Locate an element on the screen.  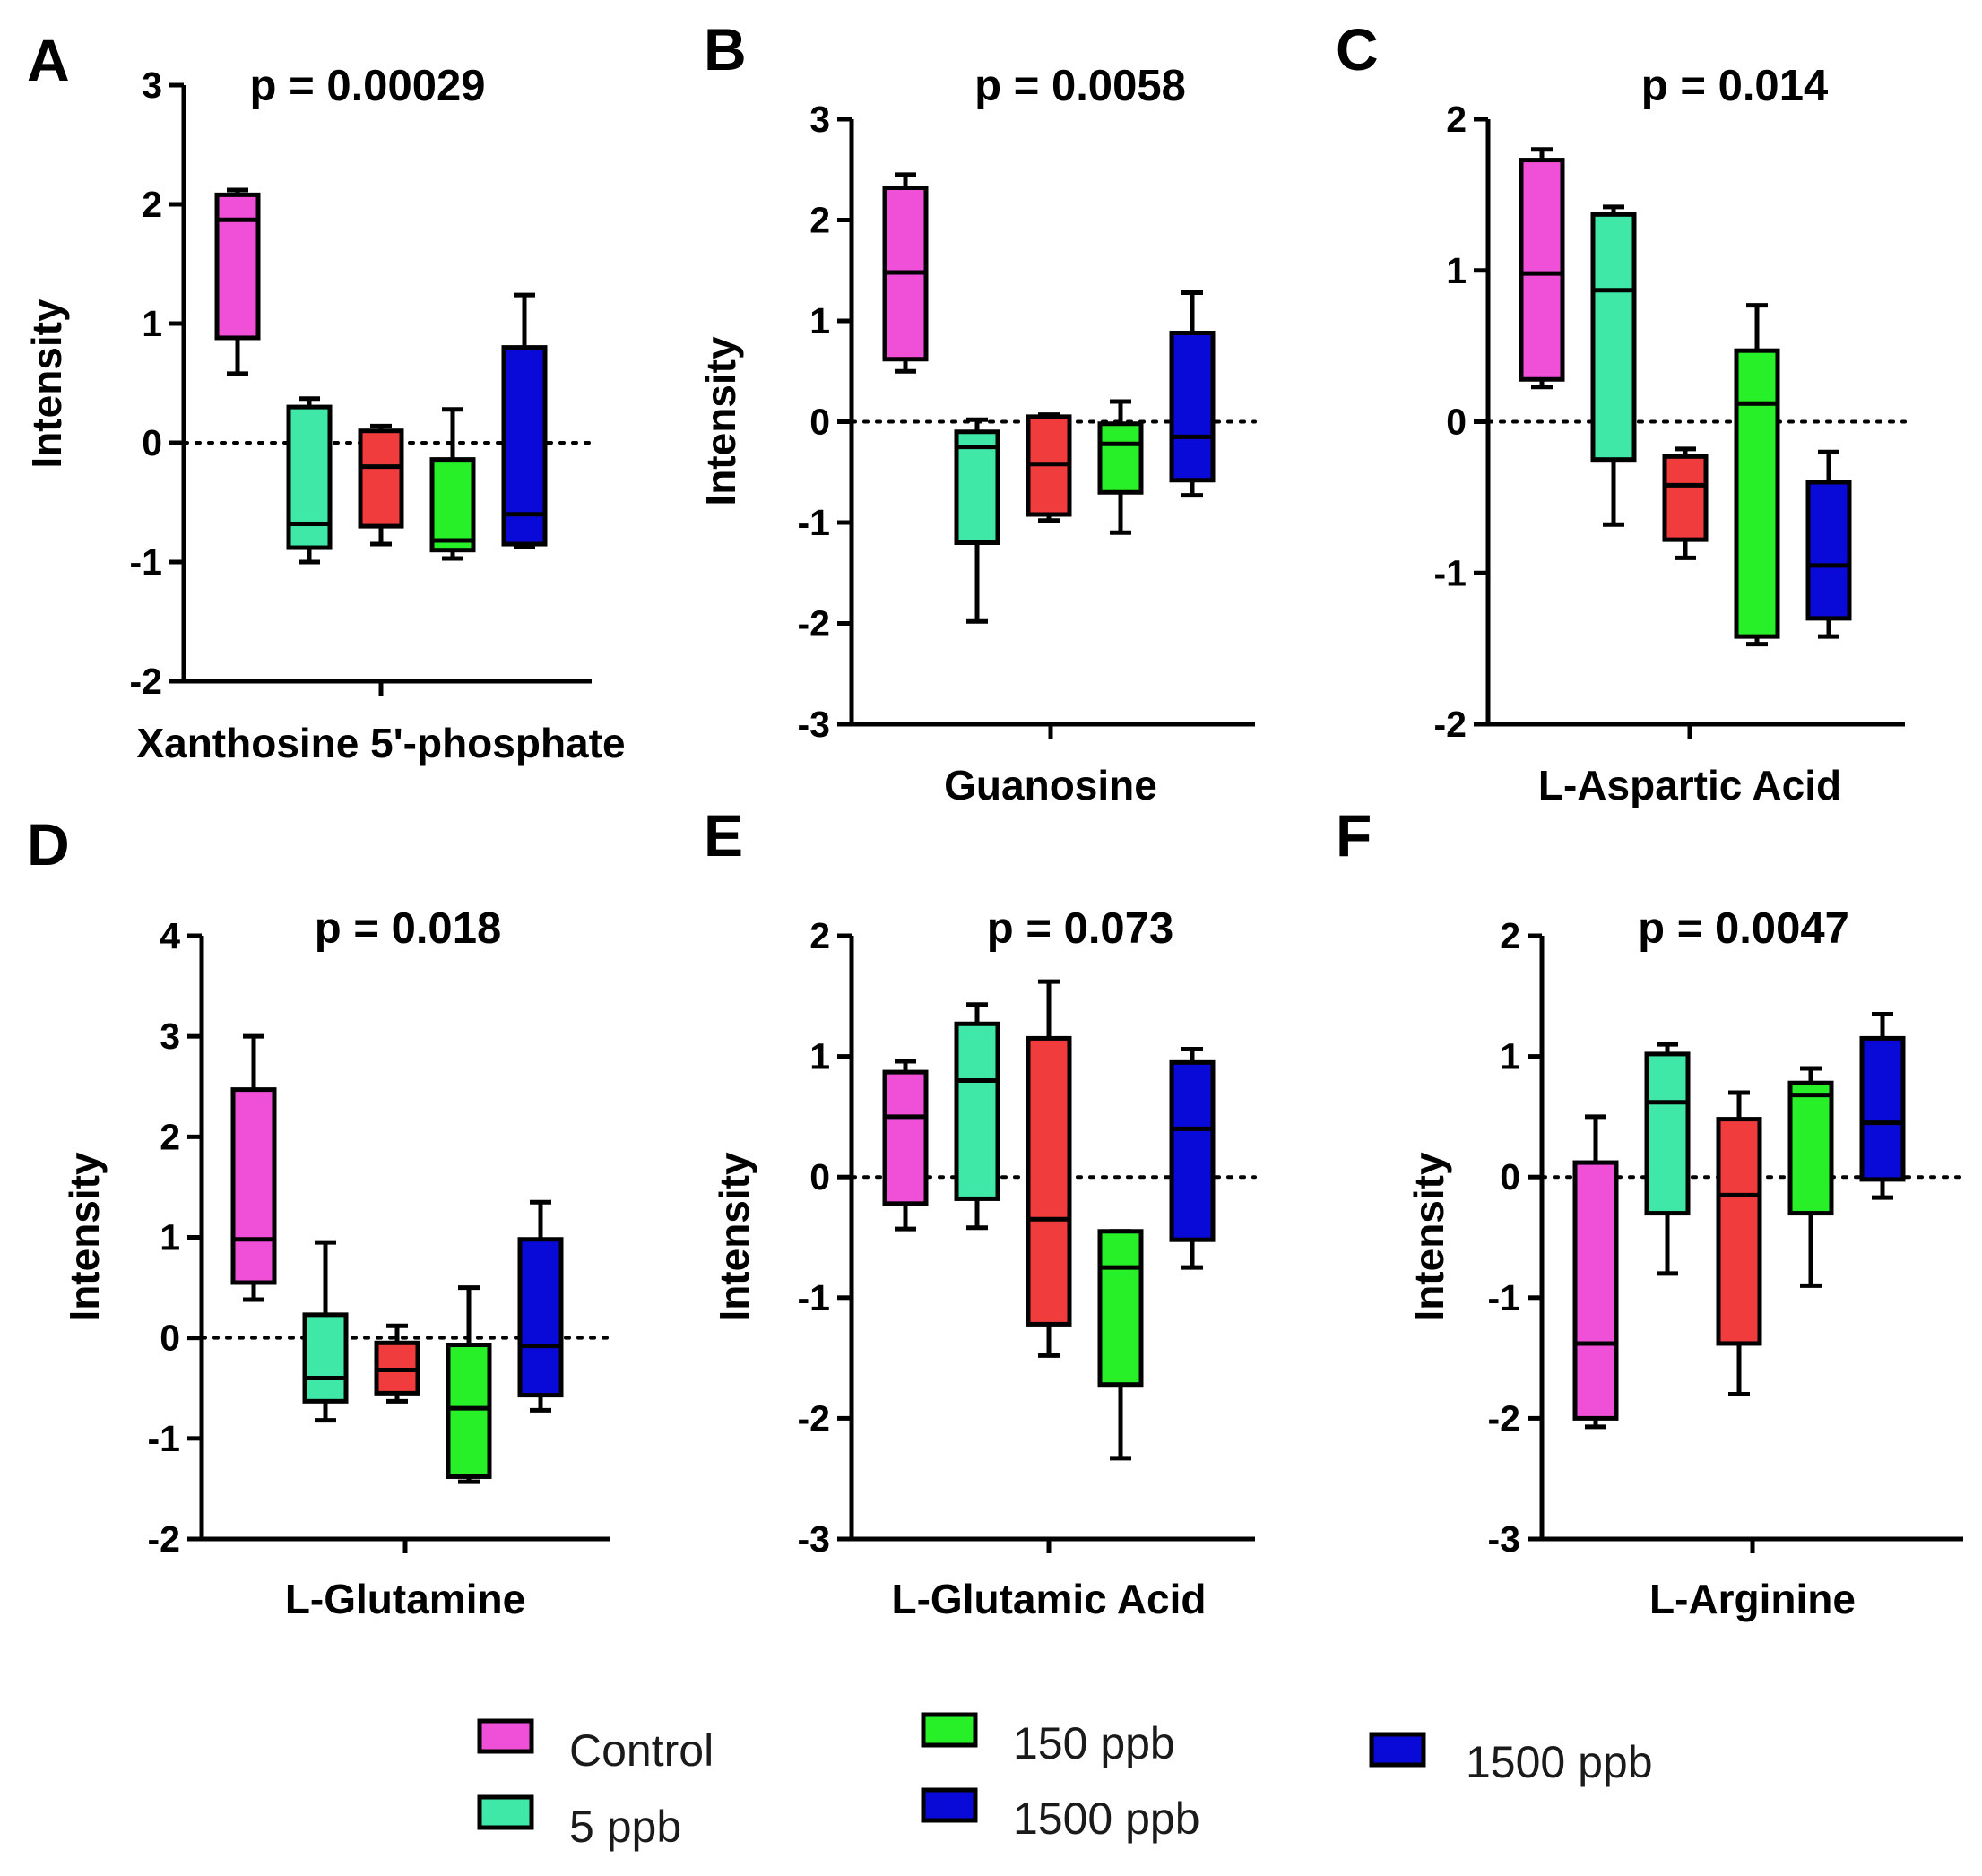
panel-label: E is located at coordinates (723, 835).